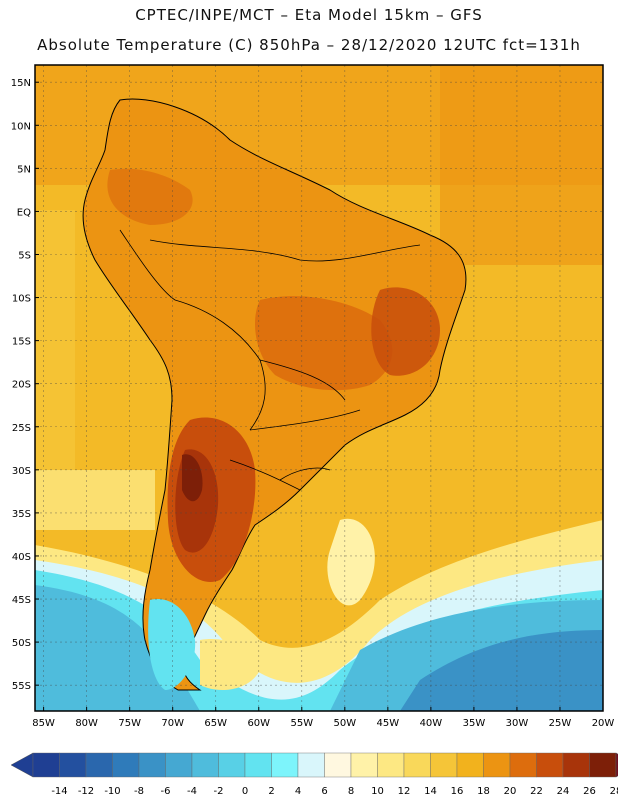 This screenshot has height=804, width=618. What do you see at coordinates (21, 83) in the screenshot?
I see `lat-label: 15N` at bounding box center [21, 83].